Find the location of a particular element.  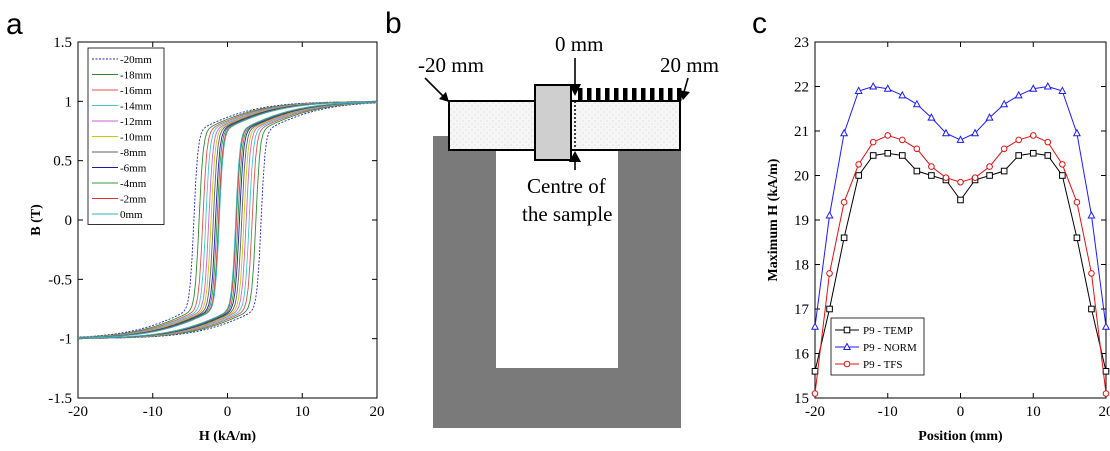

legend-entry: -14mm is located at coordinates (136, 107).